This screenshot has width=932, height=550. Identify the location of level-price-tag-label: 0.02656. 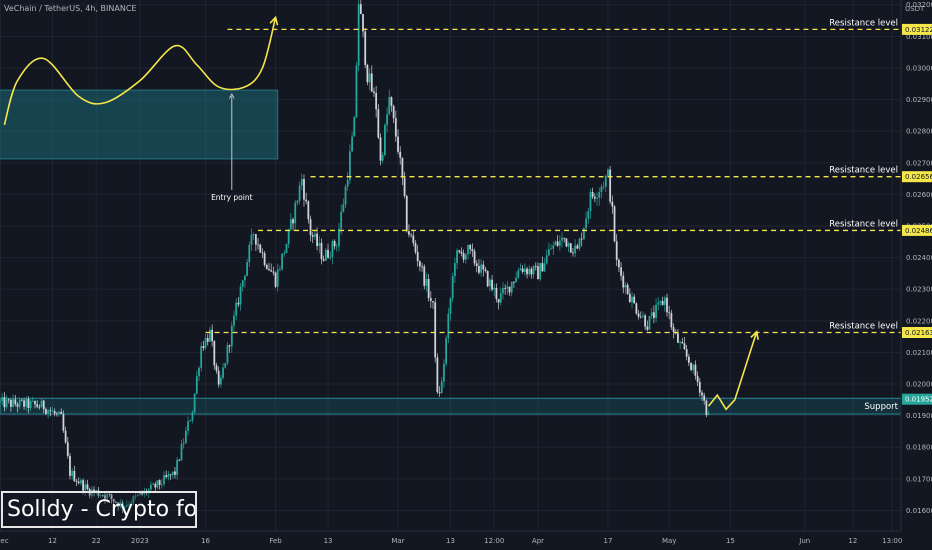
(918, 177).